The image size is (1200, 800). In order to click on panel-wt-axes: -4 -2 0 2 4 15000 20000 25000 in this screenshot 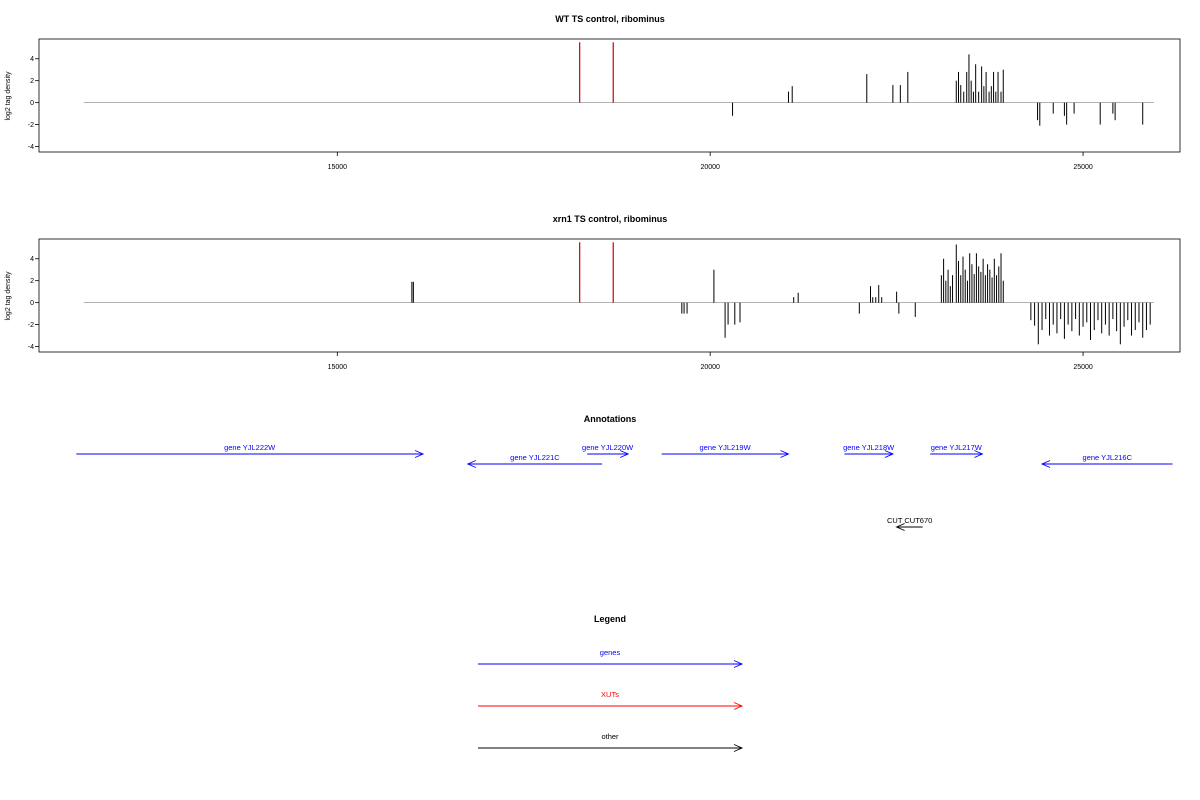, I will do `click(560, 113)`.